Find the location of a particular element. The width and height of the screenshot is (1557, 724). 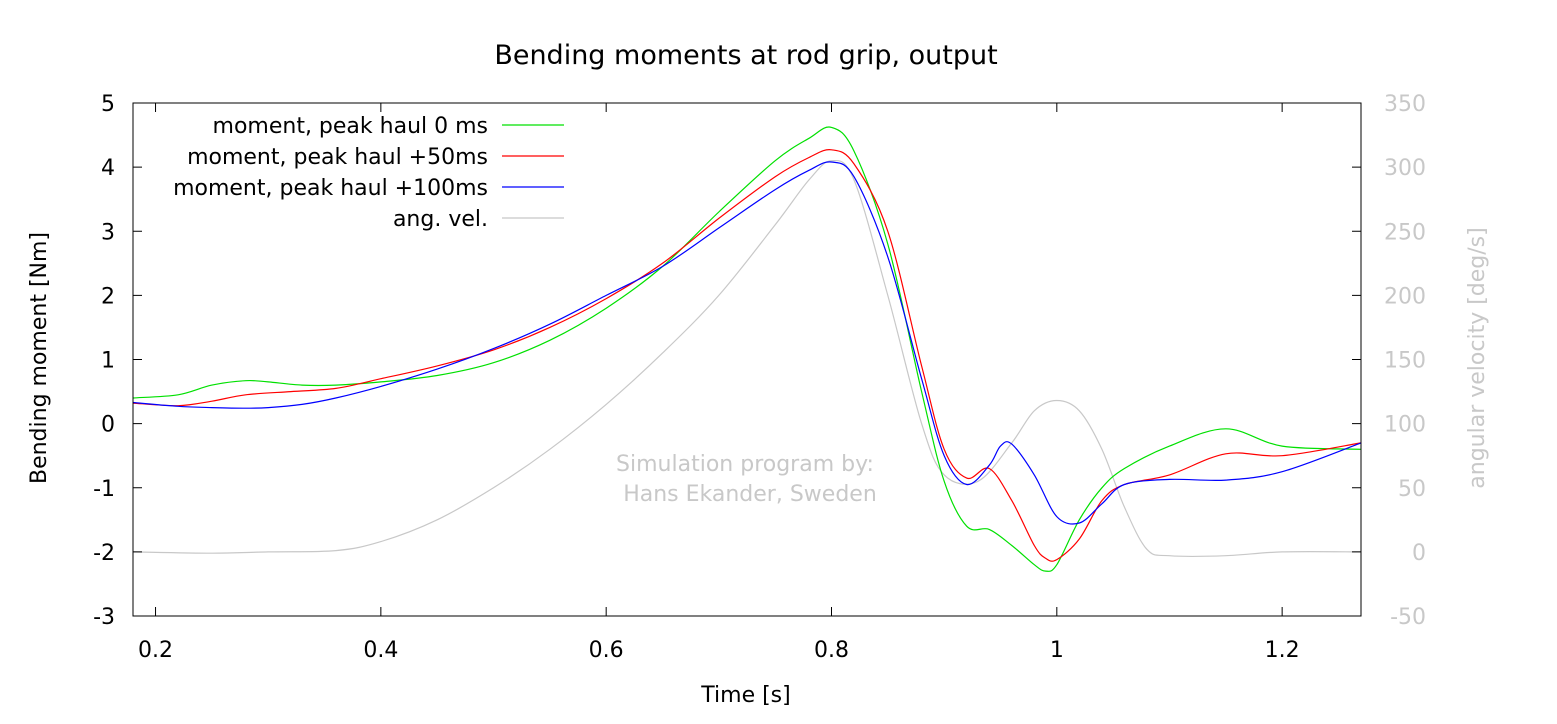

y2-tick-label: 100 is located at coordinates (1405, 425).